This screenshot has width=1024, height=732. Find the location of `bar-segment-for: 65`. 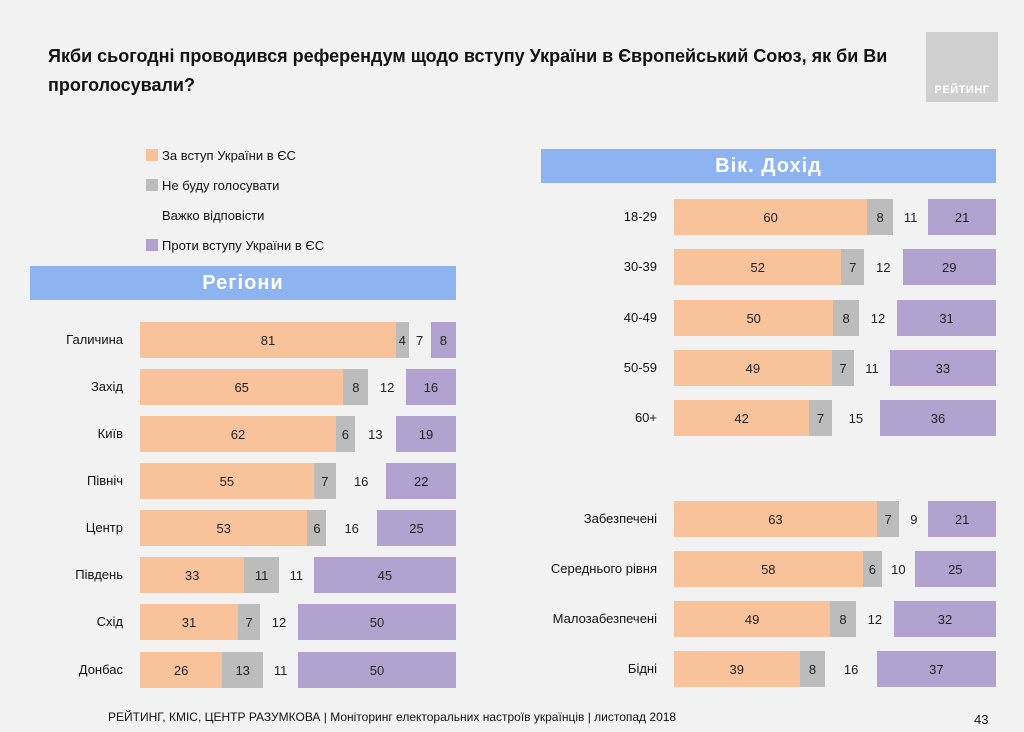

bar-segment-for: 65 is located at coordinates (242, 387).